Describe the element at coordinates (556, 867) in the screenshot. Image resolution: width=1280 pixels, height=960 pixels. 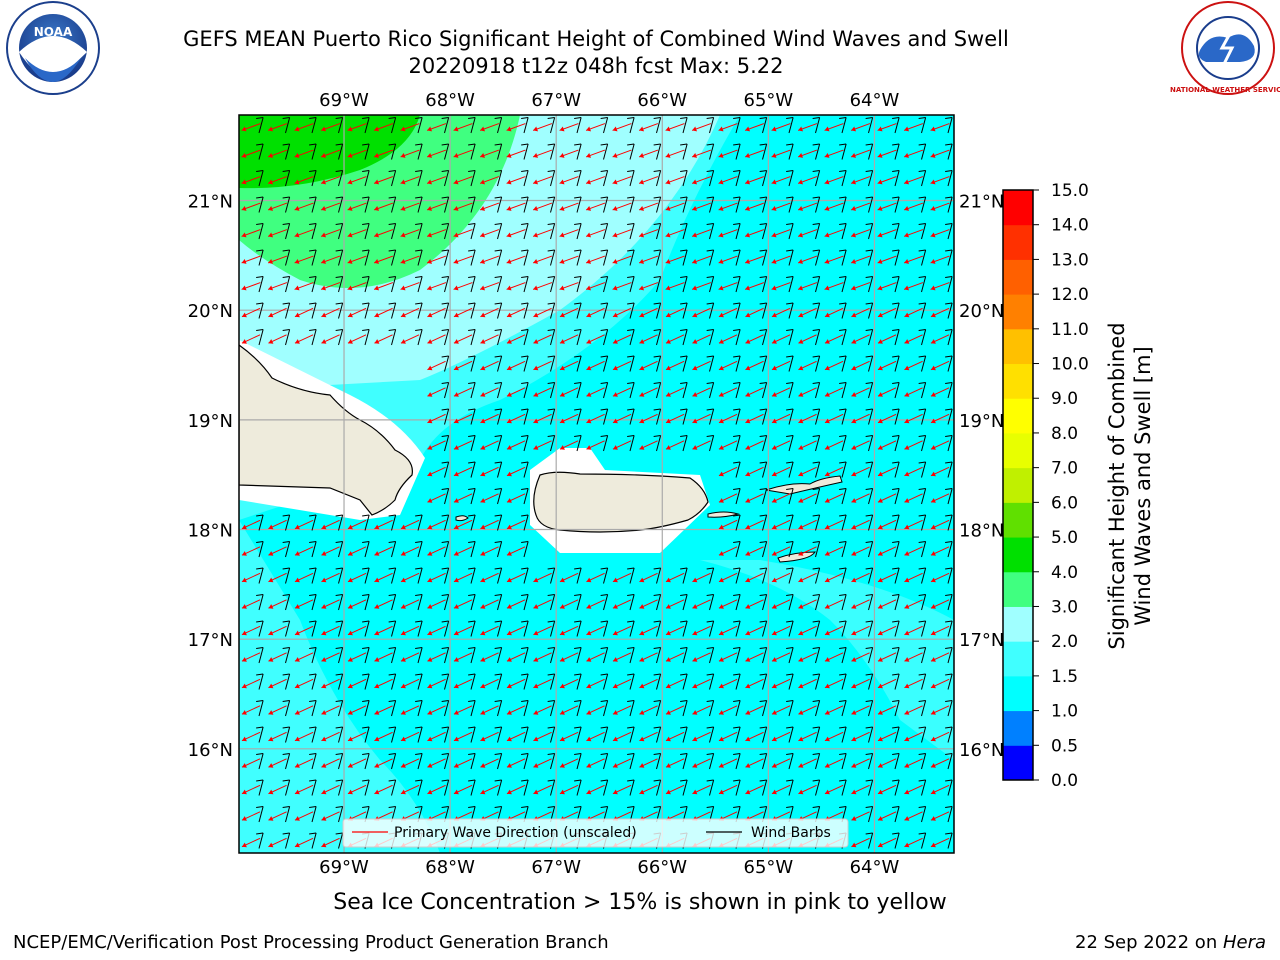
I see `lon-tick-label: 67°W` at that location.